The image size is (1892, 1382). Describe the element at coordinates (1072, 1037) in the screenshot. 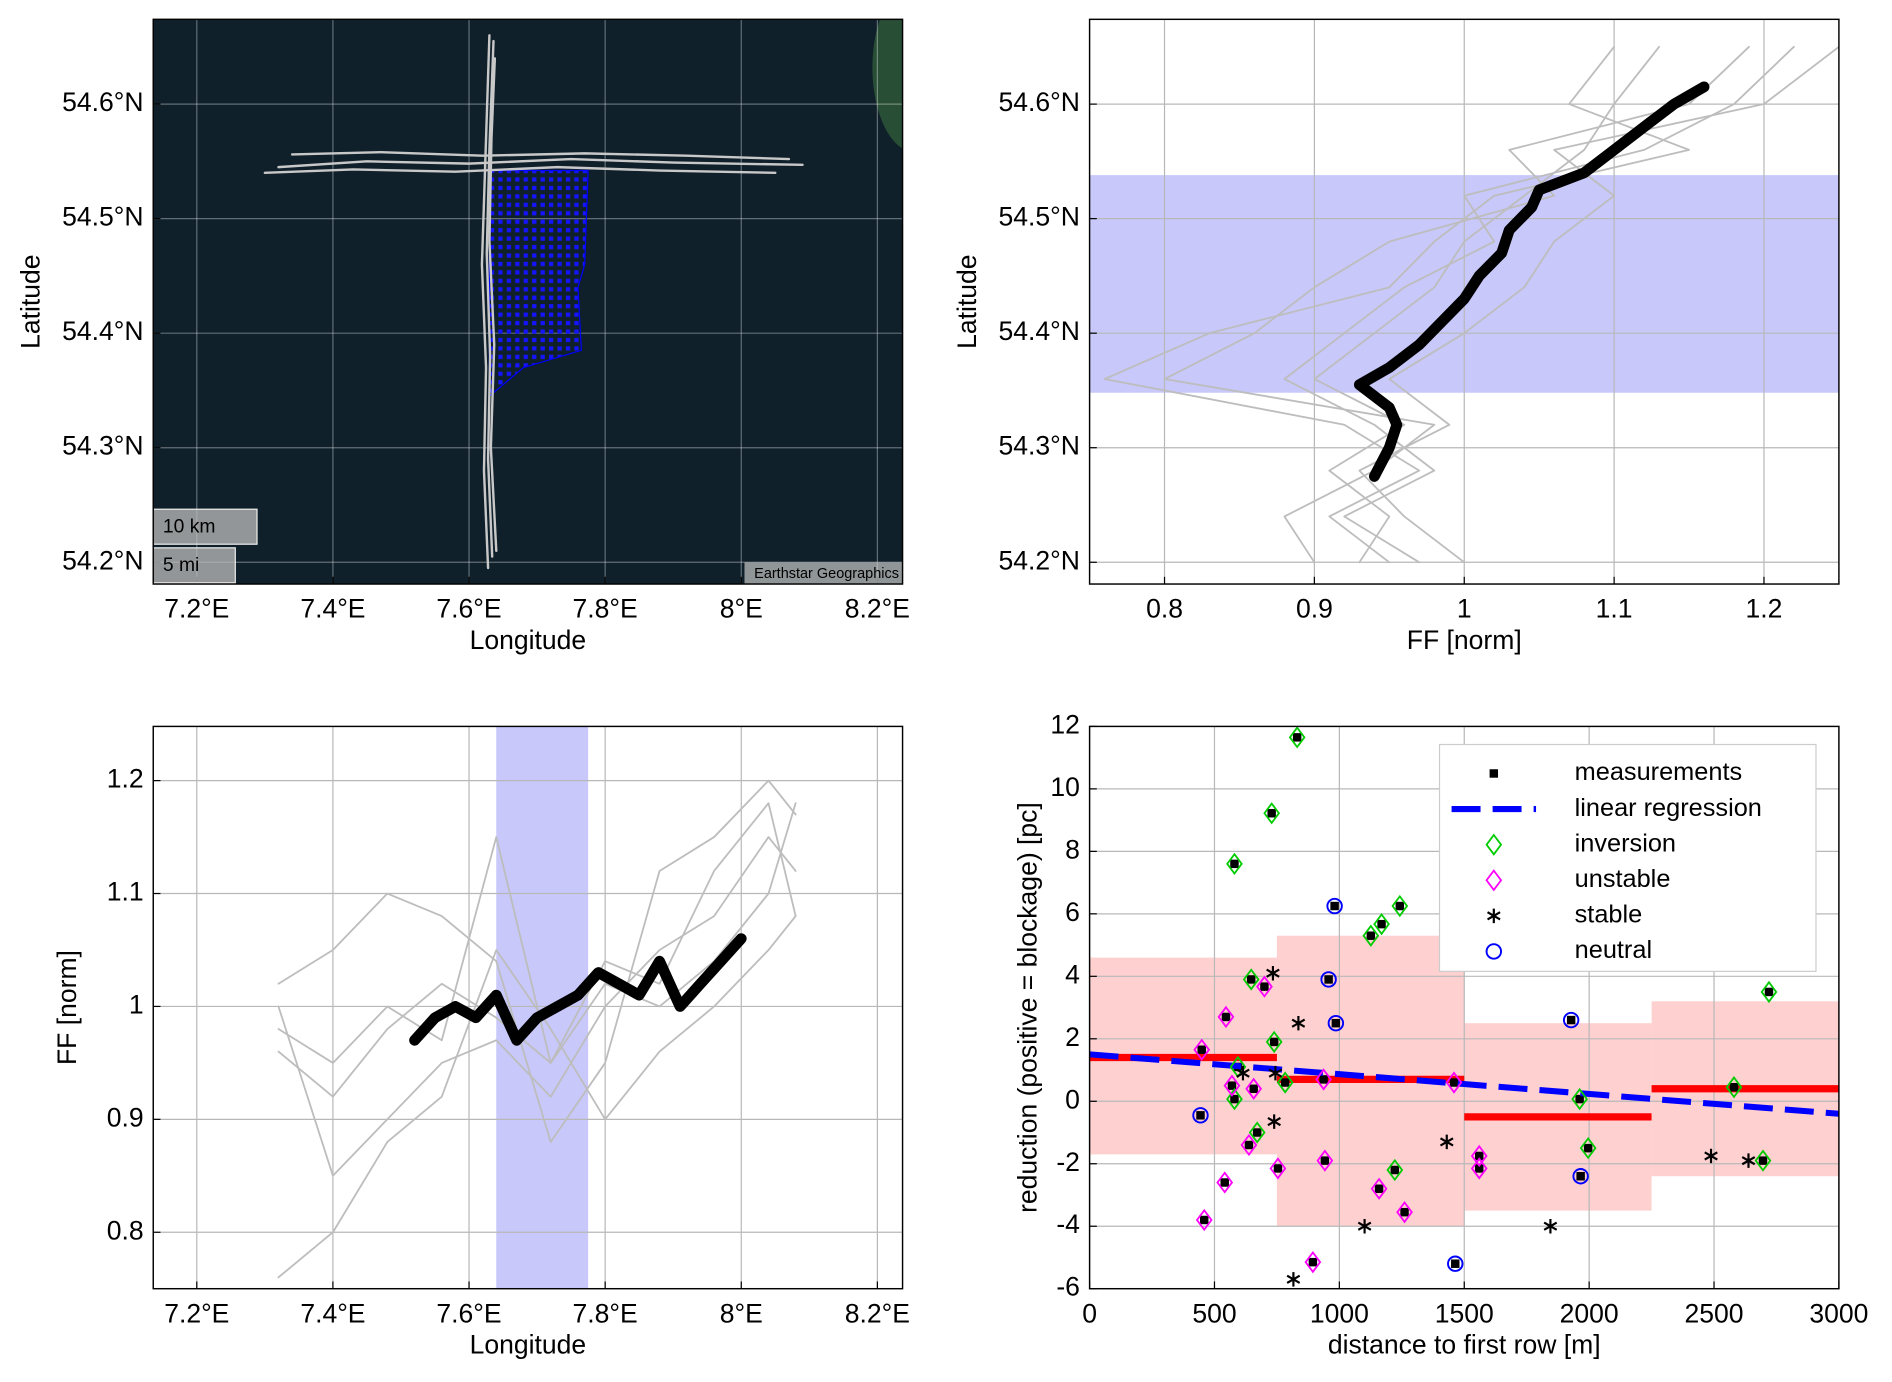

I see `y-tick-label: 2` at that location.